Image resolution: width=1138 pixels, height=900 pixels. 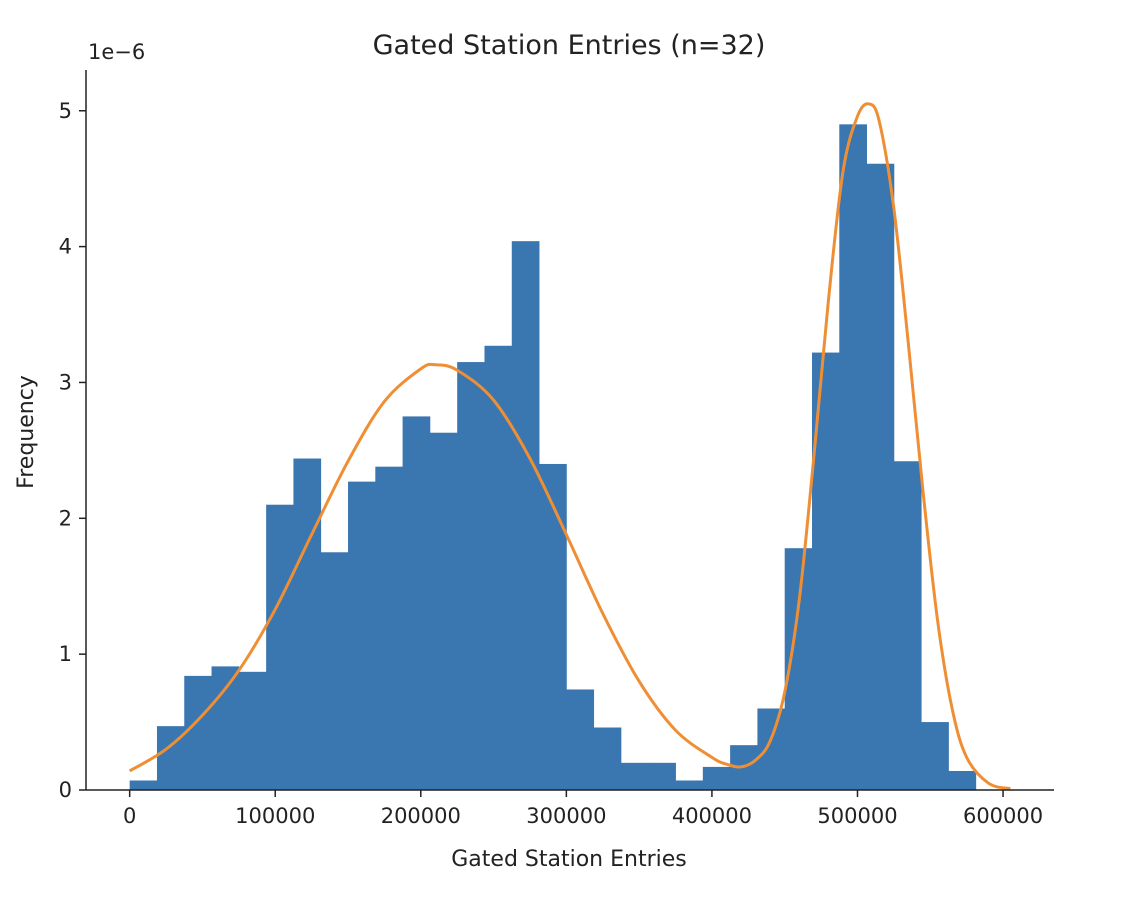 What do you see at coordinates (65, 790) in the screenshot?
I see `y-tick-label: 0` at bounding box center [65, 790].